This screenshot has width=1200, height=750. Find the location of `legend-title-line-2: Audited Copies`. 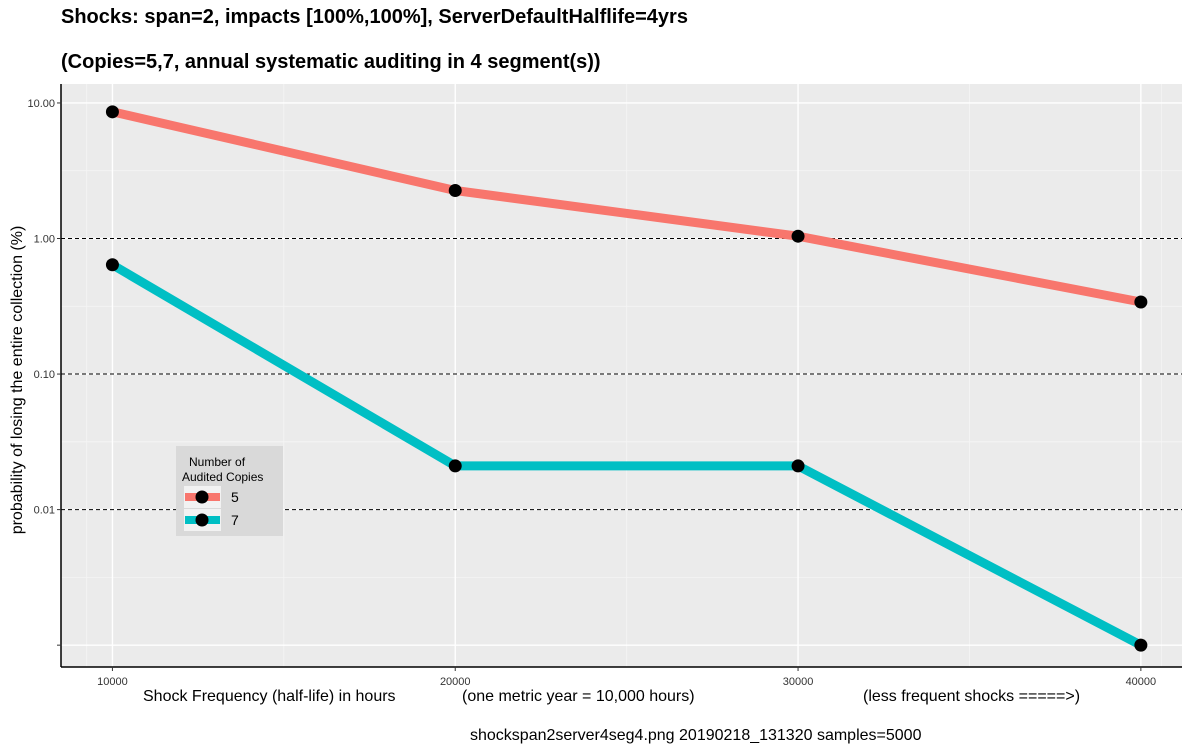

legend-title-line-2: Audited Copies is located at coordinates (222, 477).